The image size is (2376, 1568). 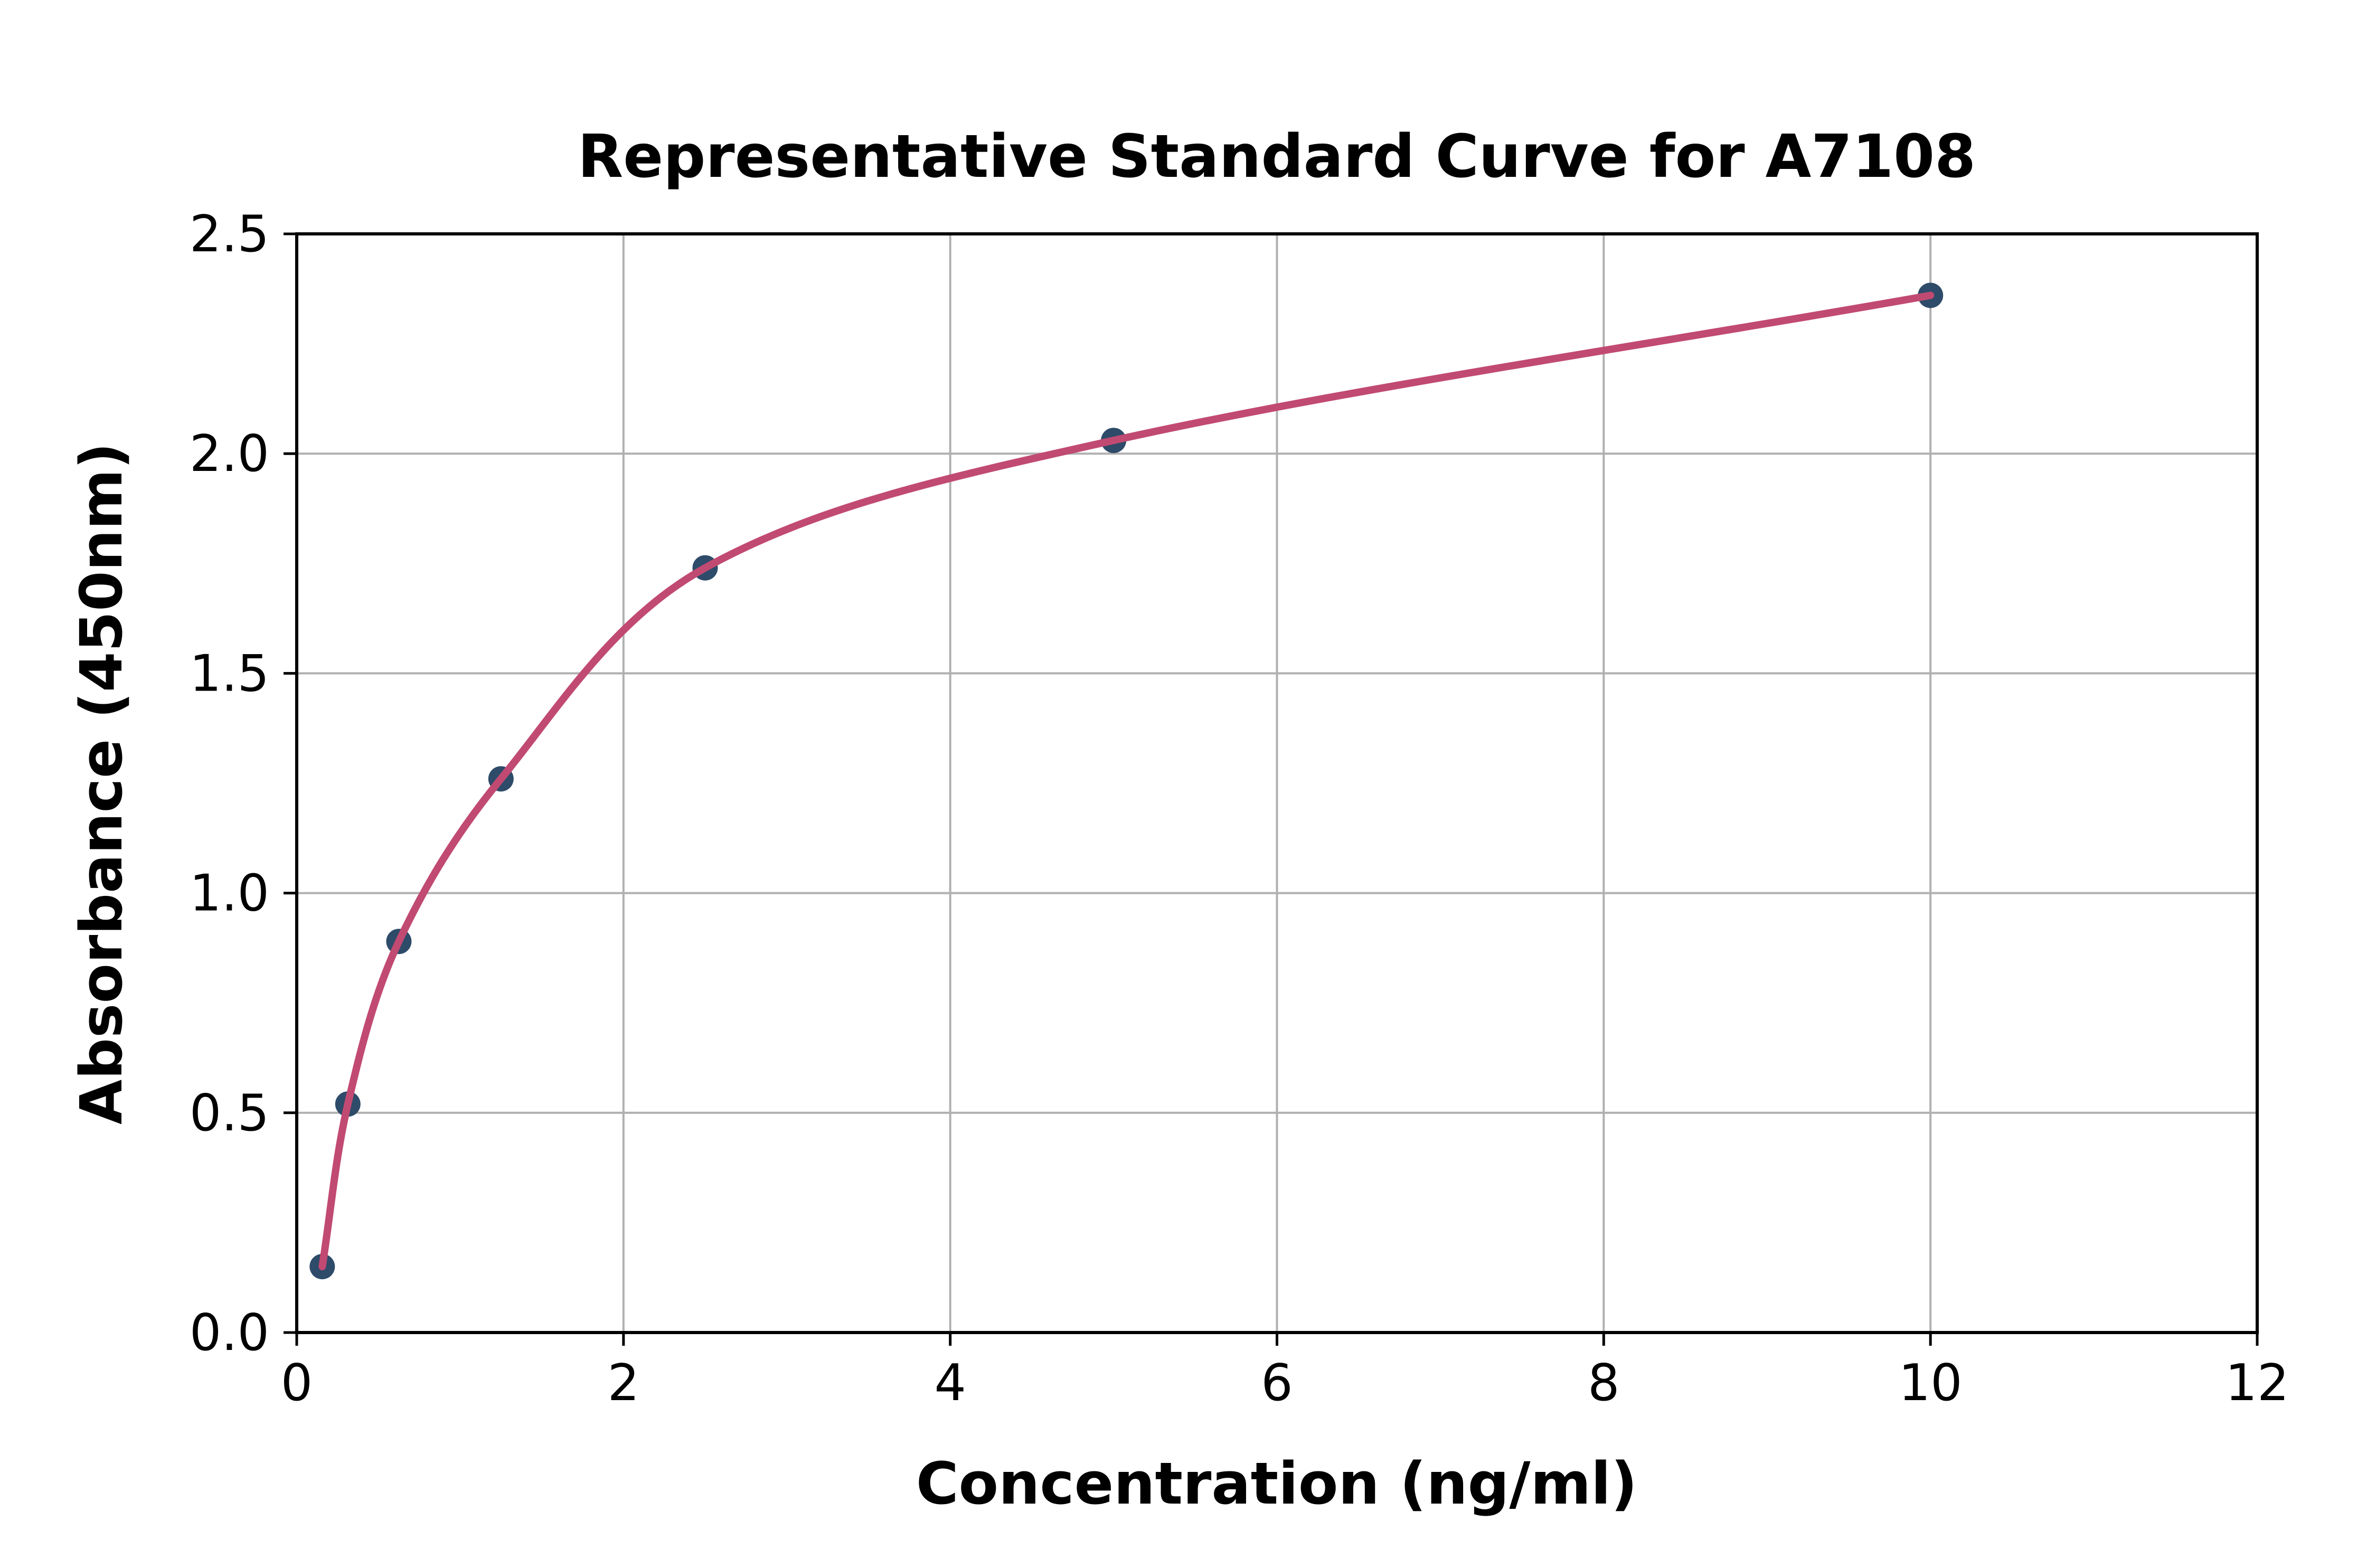 What do you see at coordinates (1931, 1383) in the screenshot?
I see `x-tick-label: 10` at bounding box center [1931, 1383].